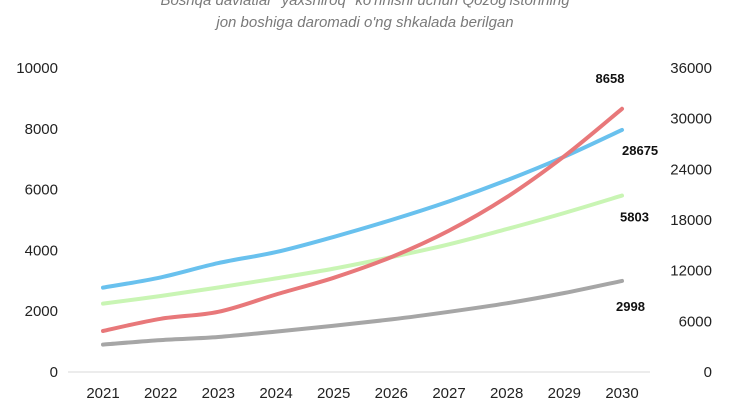 The width and height of the screenshot is (730, 400). Describe the element at coordinates (630, 306) in the screenshot. I see `series-end-label: 2998` at that location.